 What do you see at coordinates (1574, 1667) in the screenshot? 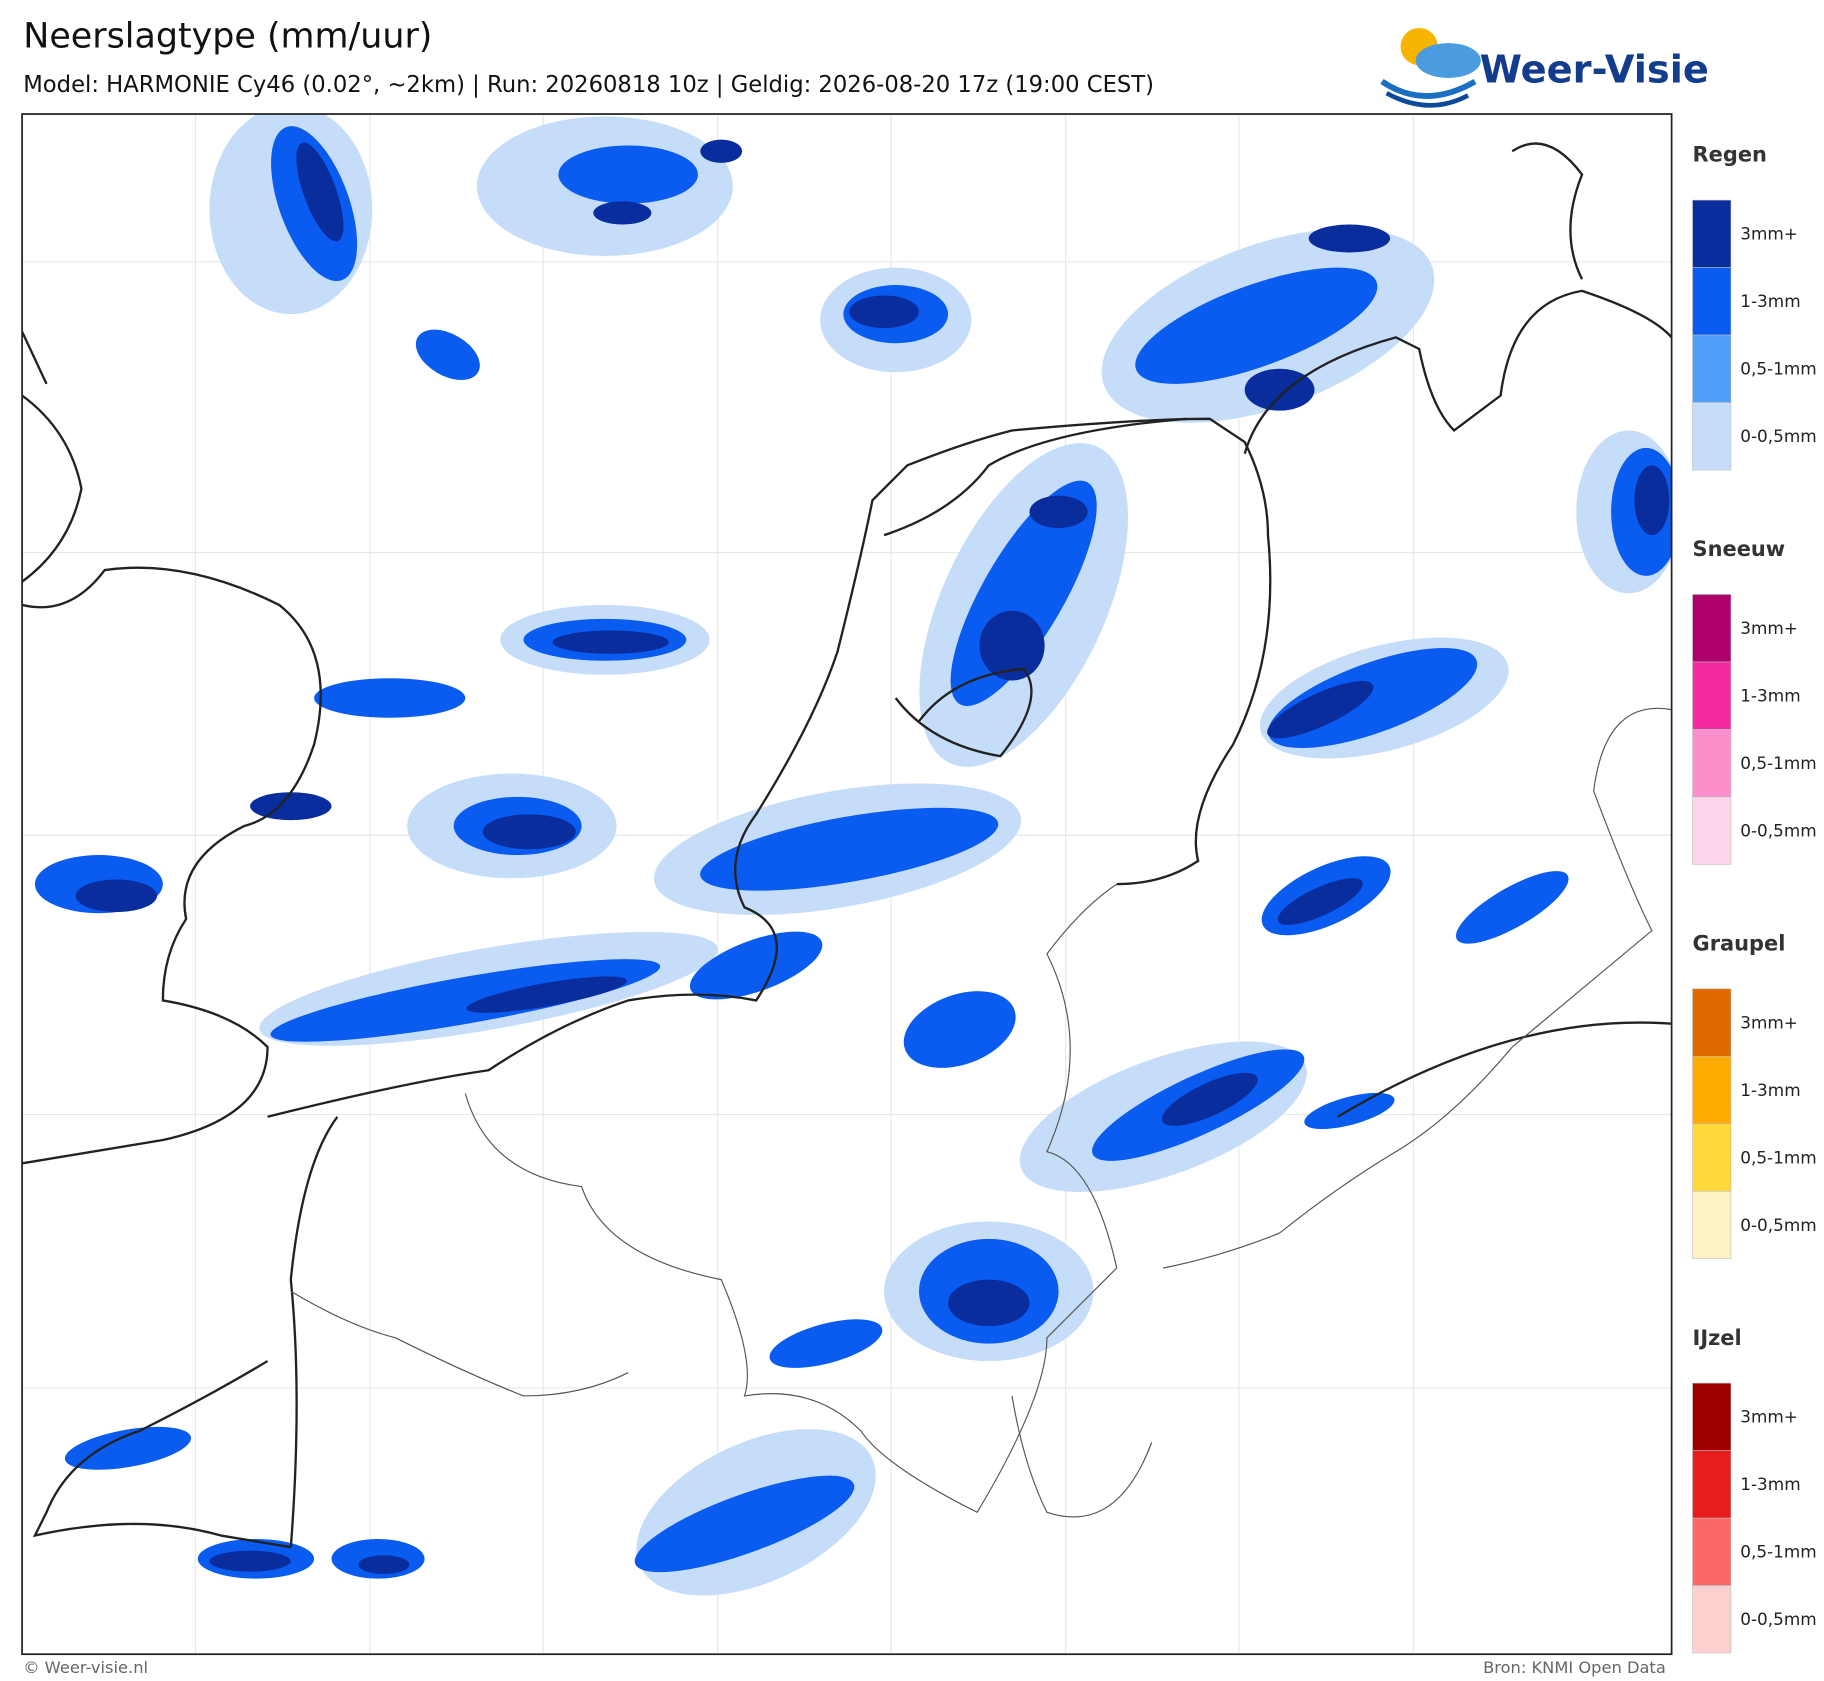
I see `footer-right: Bron: KNMI Open Data` at bounding box center [1574, 1667].